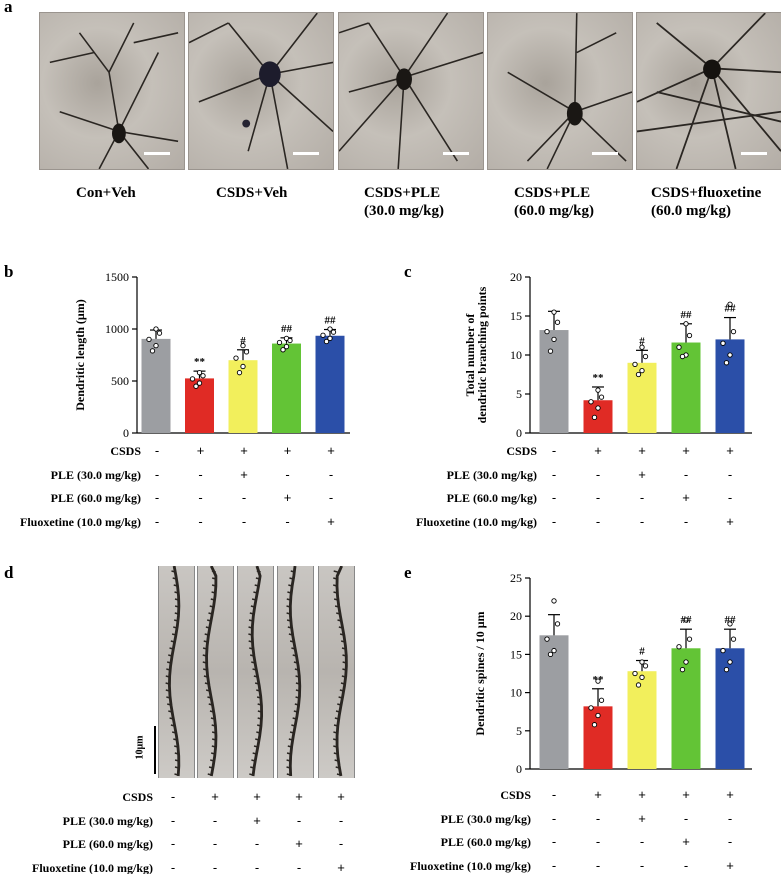  What do you see at coordinates (516, 578) in the screenshot?
I see `y-tick-label: 25` at bounding box center [516, 578].